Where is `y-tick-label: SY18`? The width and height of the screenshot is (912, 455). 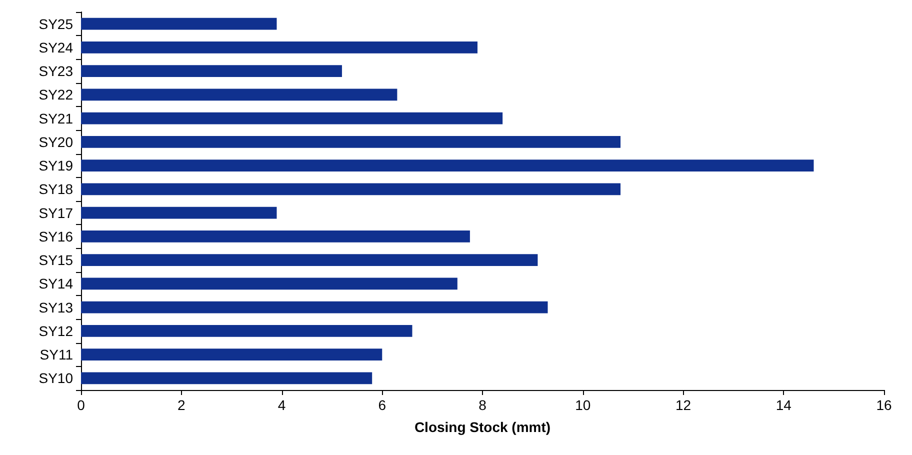
y-tick-label: SY18 is located at coordinates (56, 189).